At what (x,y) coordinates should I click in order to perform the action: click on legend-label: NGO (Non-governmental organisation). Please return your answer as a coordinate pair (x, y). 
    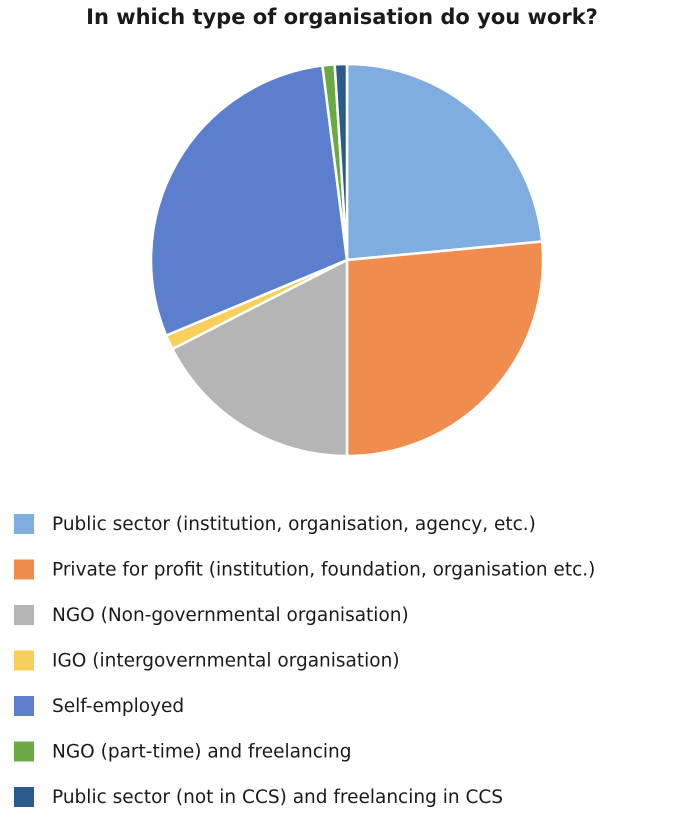
    Looking at the image, I should click on (230, 615).